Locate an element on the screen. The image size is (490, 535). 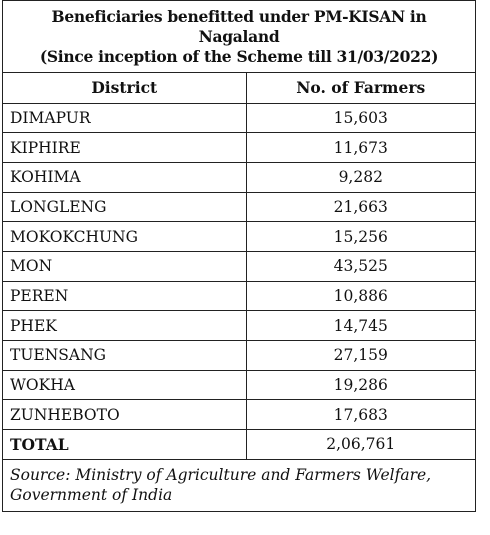
district-name: MON is located at coordinates (125, 266).